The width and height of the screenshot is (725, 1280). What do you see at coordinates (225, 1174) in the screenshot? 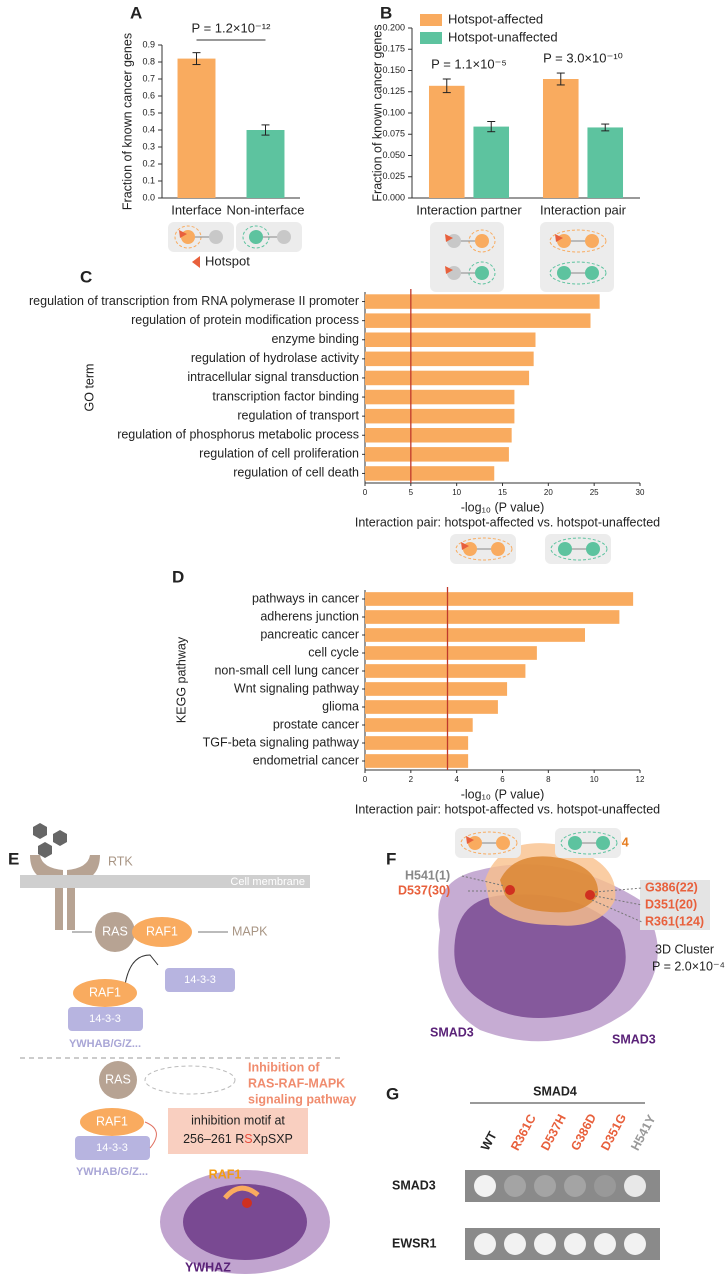
I see `raf1-label: RAF1` at bounding box center [225, 1174].